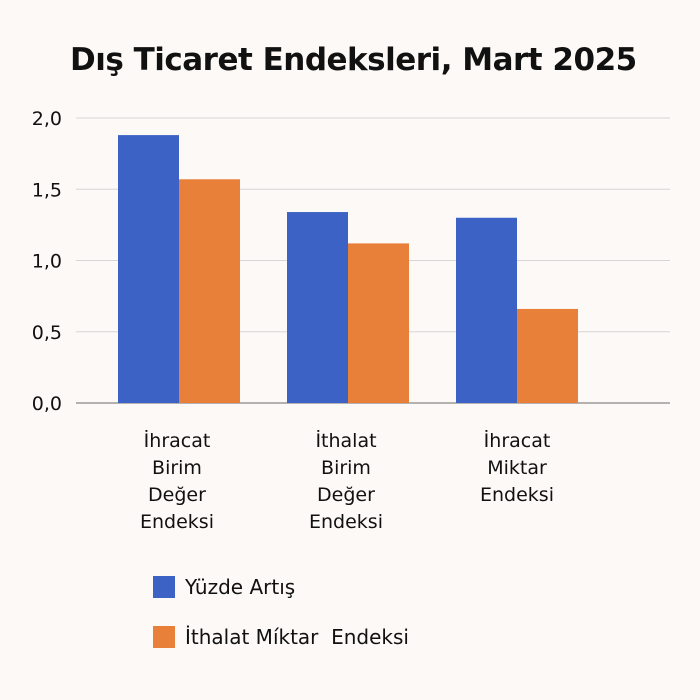  Describe the element at coordinates (297, 637) in the screenshot. I see `legend-label-series-1: İthalat Míktar Endeksi` at that location.